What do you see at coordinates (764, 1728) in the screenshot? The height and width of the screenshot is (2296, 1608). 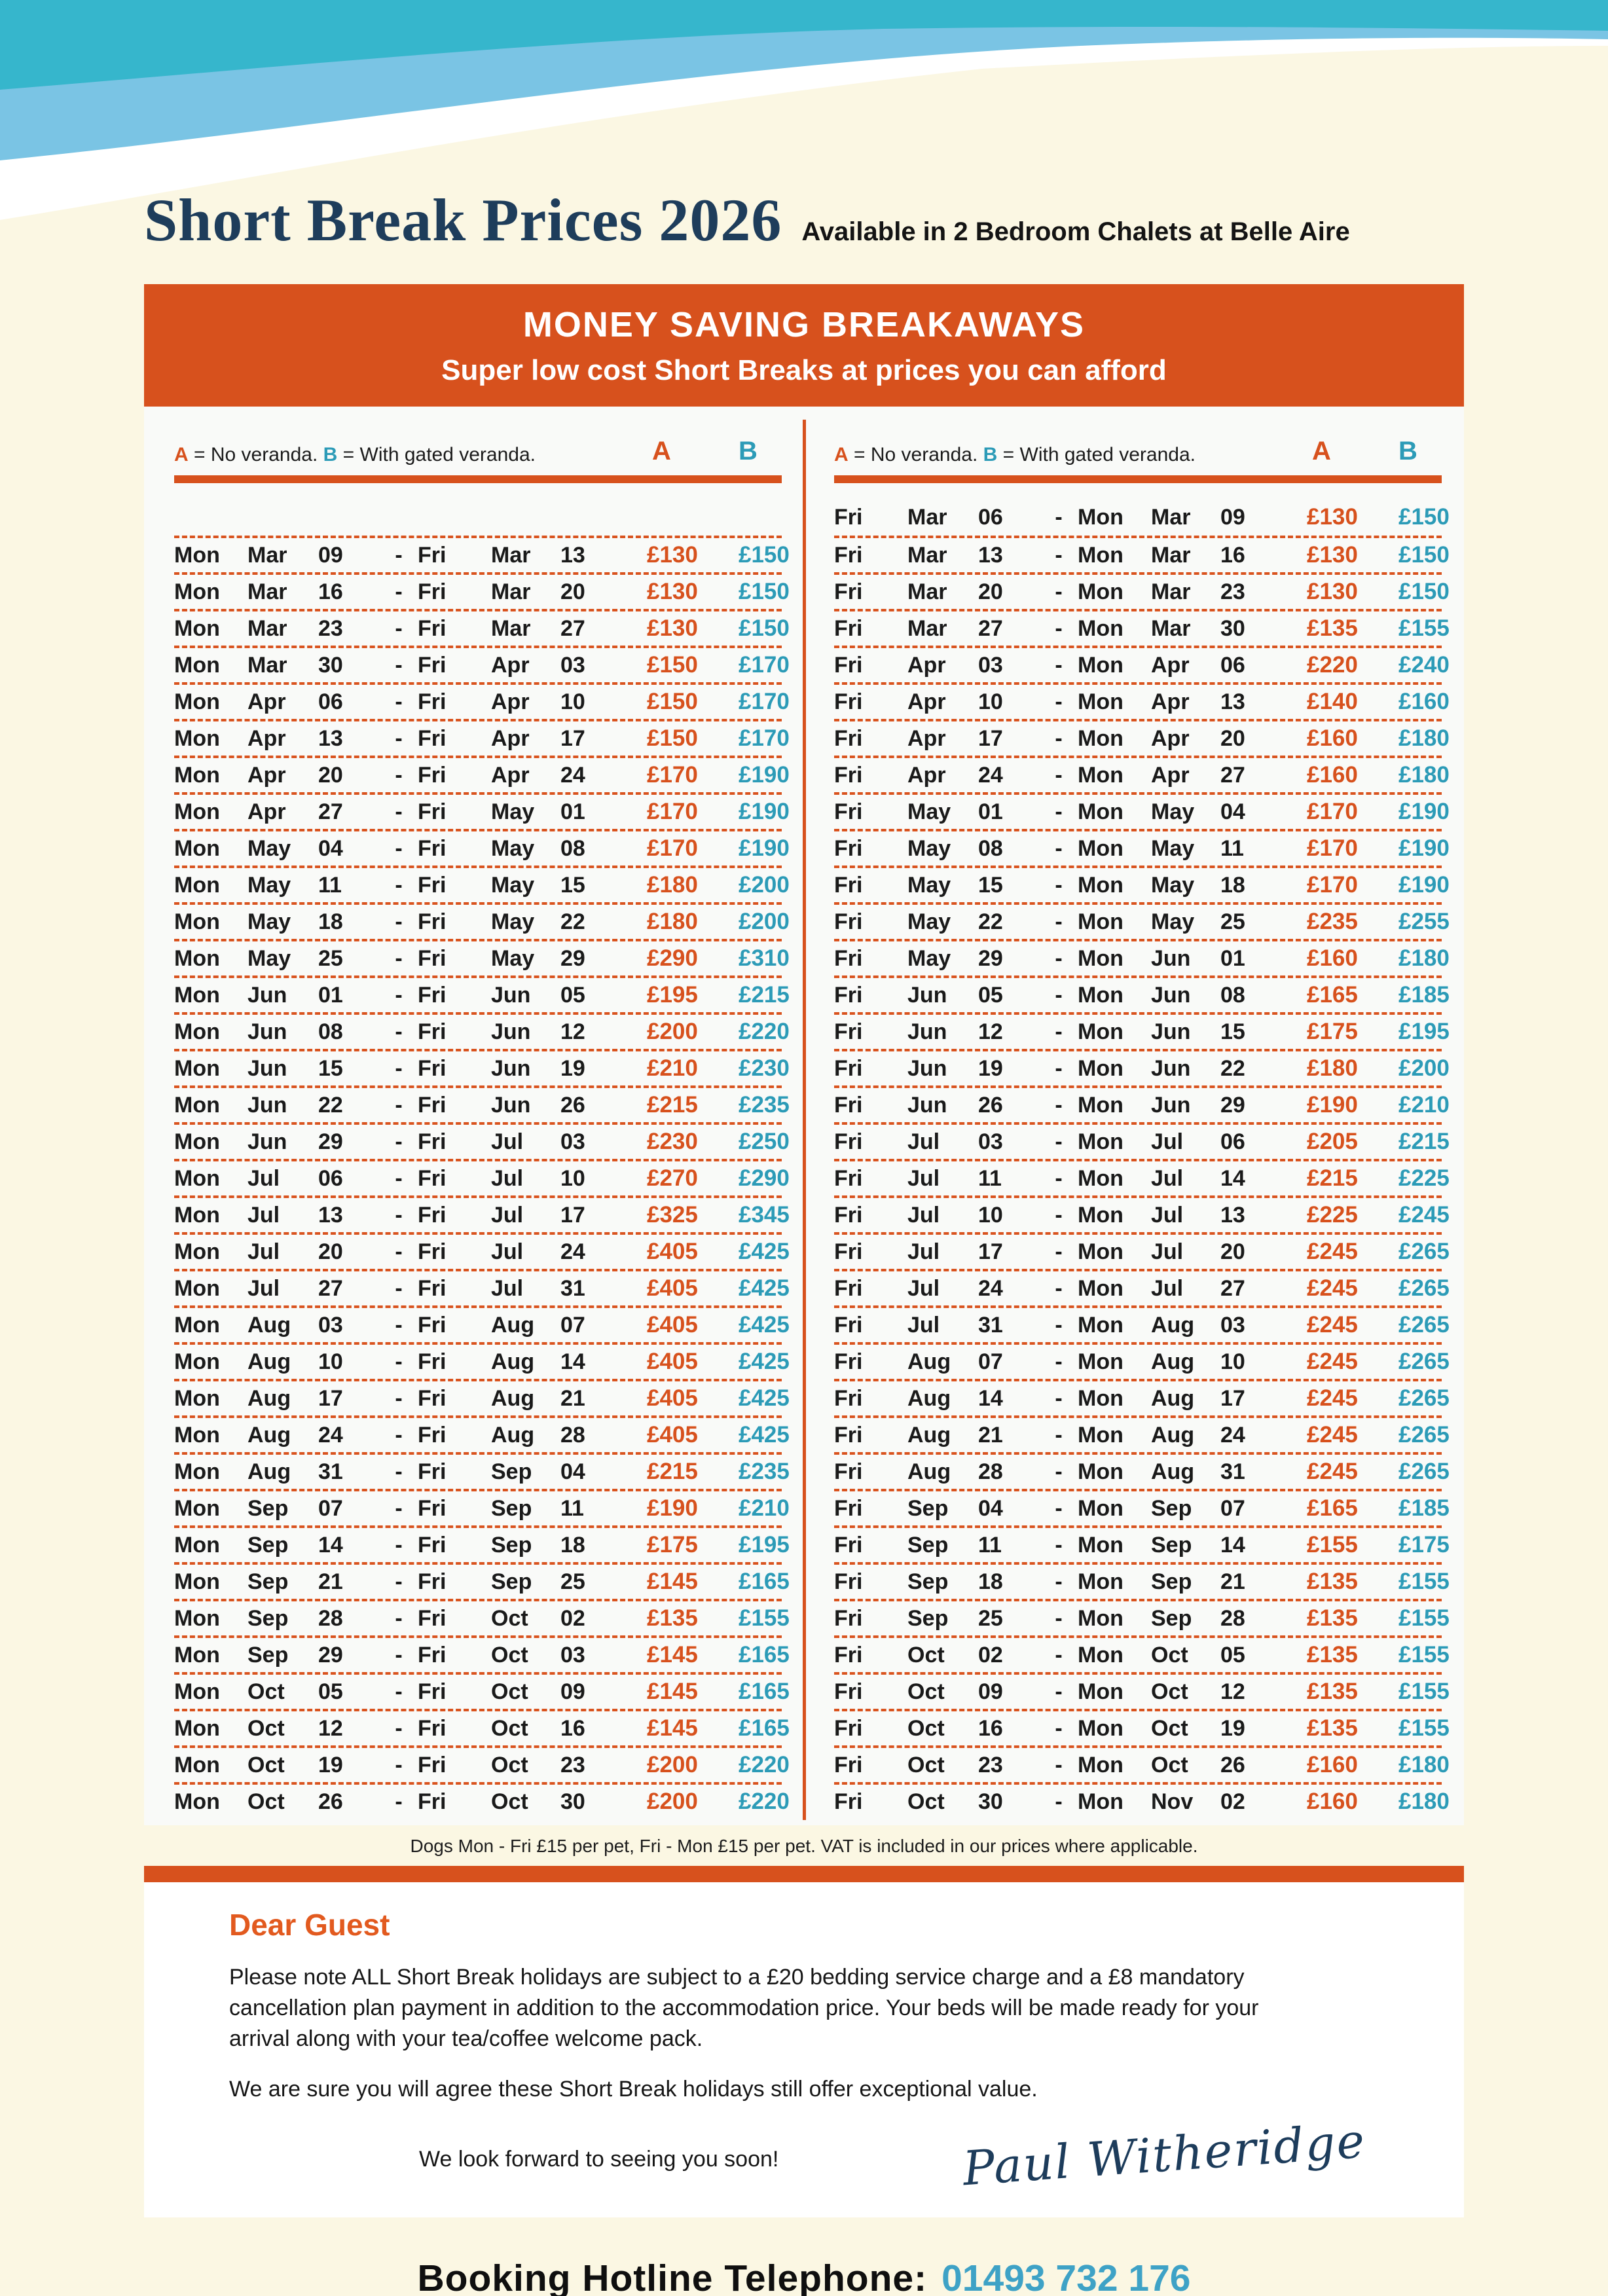 I see `price-b: £165` at bounding box center [764, 1728].